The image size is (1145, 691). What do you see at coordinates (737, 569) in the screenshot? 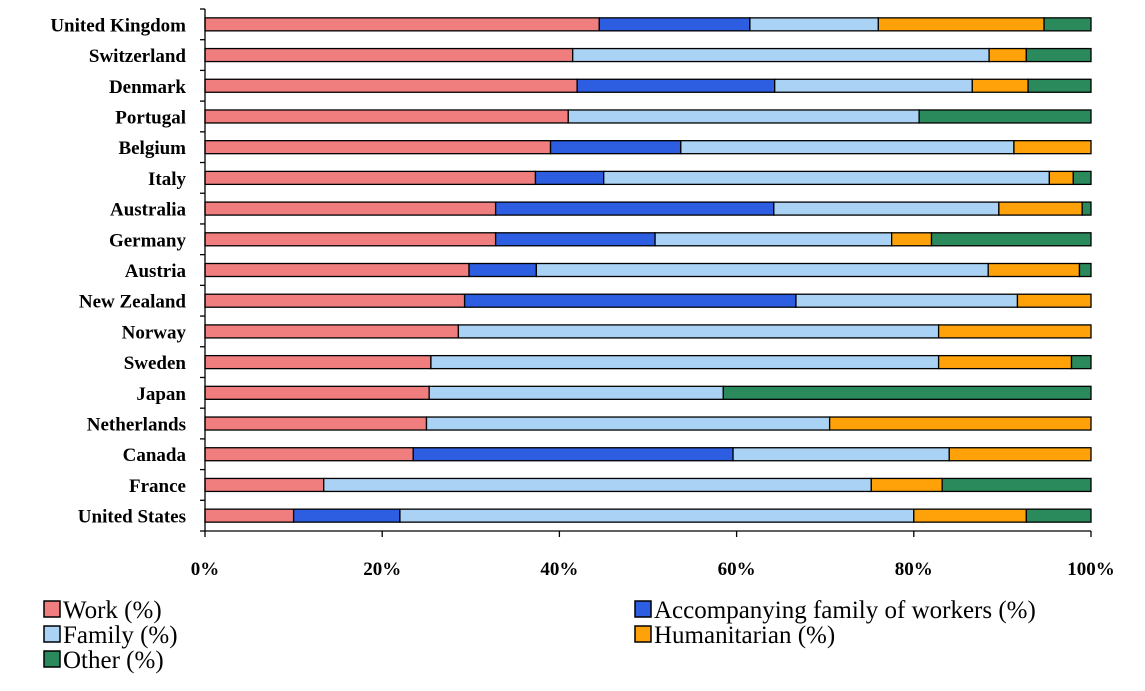
I see `x-tick-label: 60%` at bounding box center [737, 569].